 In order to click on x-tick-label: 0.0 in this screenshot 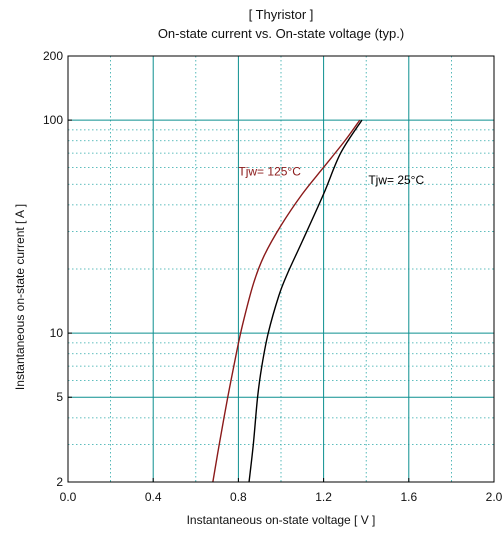, I will do `click(68, 497)`.